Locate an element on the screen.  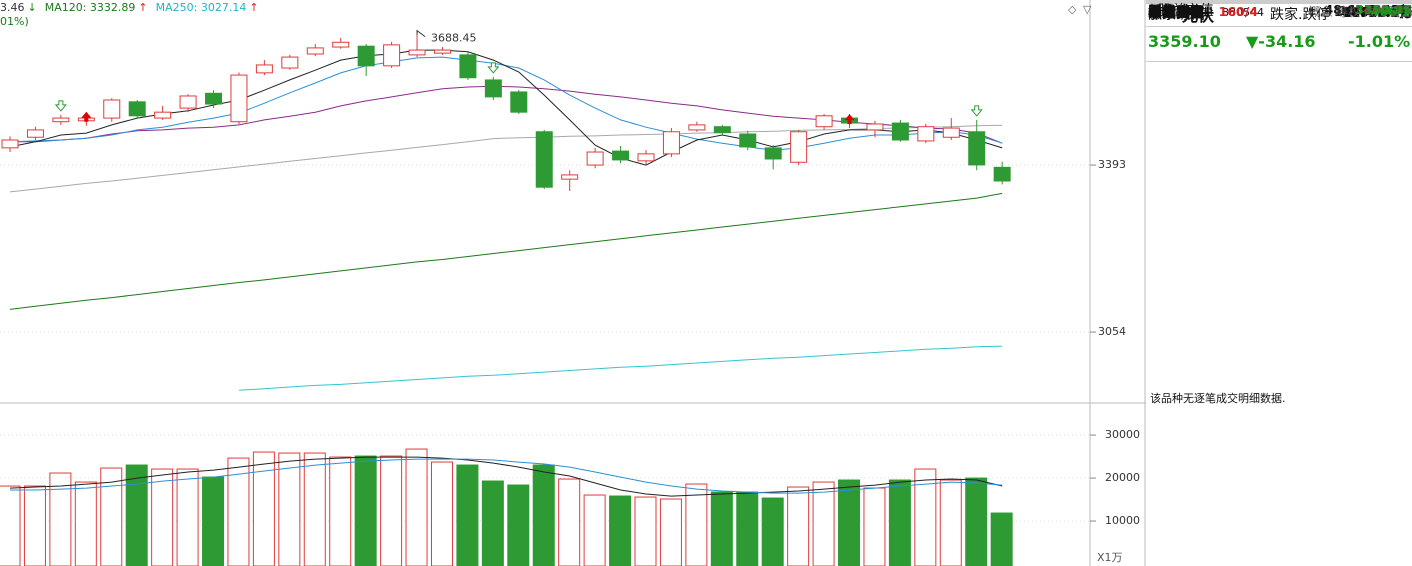
info-value: 1.40% is located at coordinates (1390, 9).